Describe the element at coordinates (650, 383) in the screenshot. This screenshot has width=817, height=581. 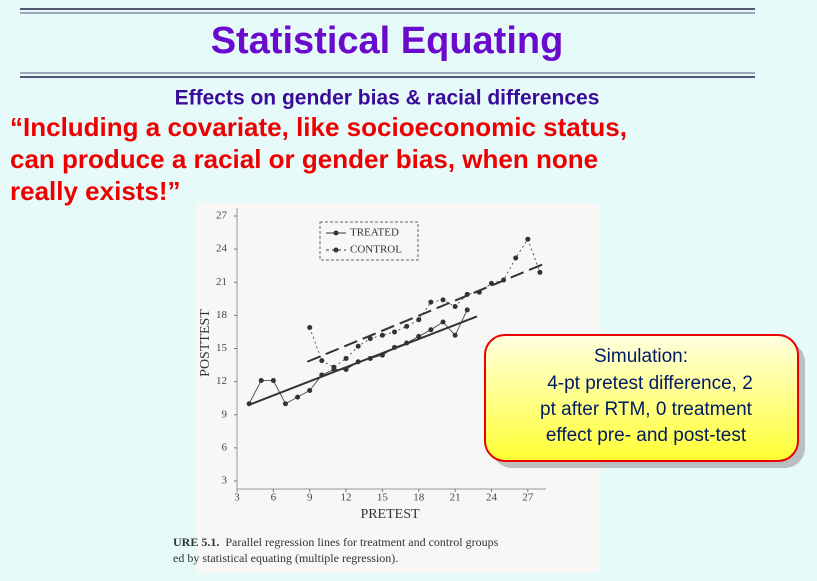
I see `callout-line: 4-pt pretest difference, 2` at that location.